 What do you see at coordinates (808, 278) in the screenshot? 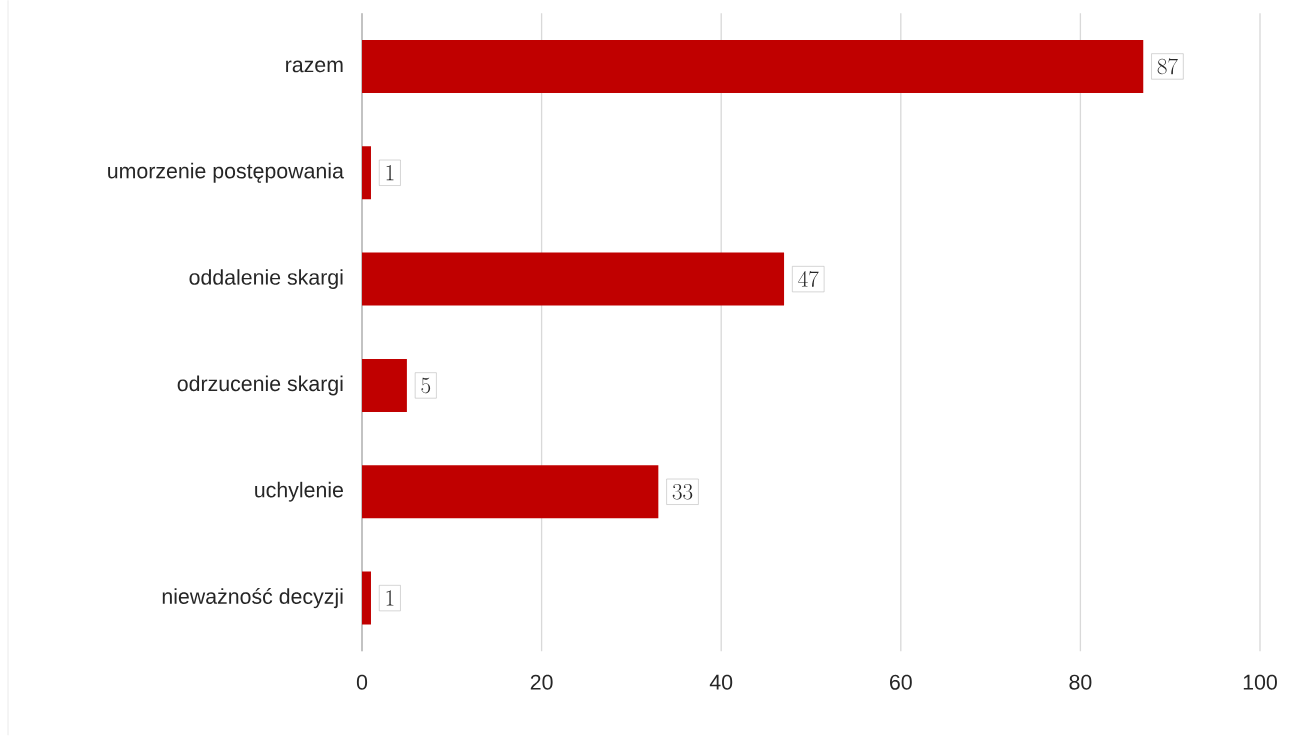
I see `data-label: 47` at bounding box center [808, 278].